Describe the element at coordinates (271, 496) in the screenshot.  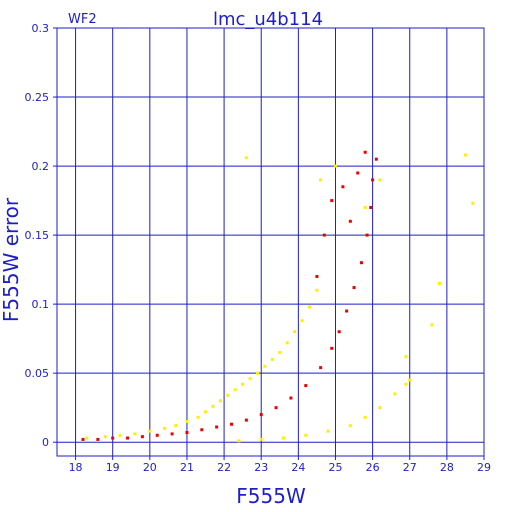
I see `x-axis-label: F555W` at that location.